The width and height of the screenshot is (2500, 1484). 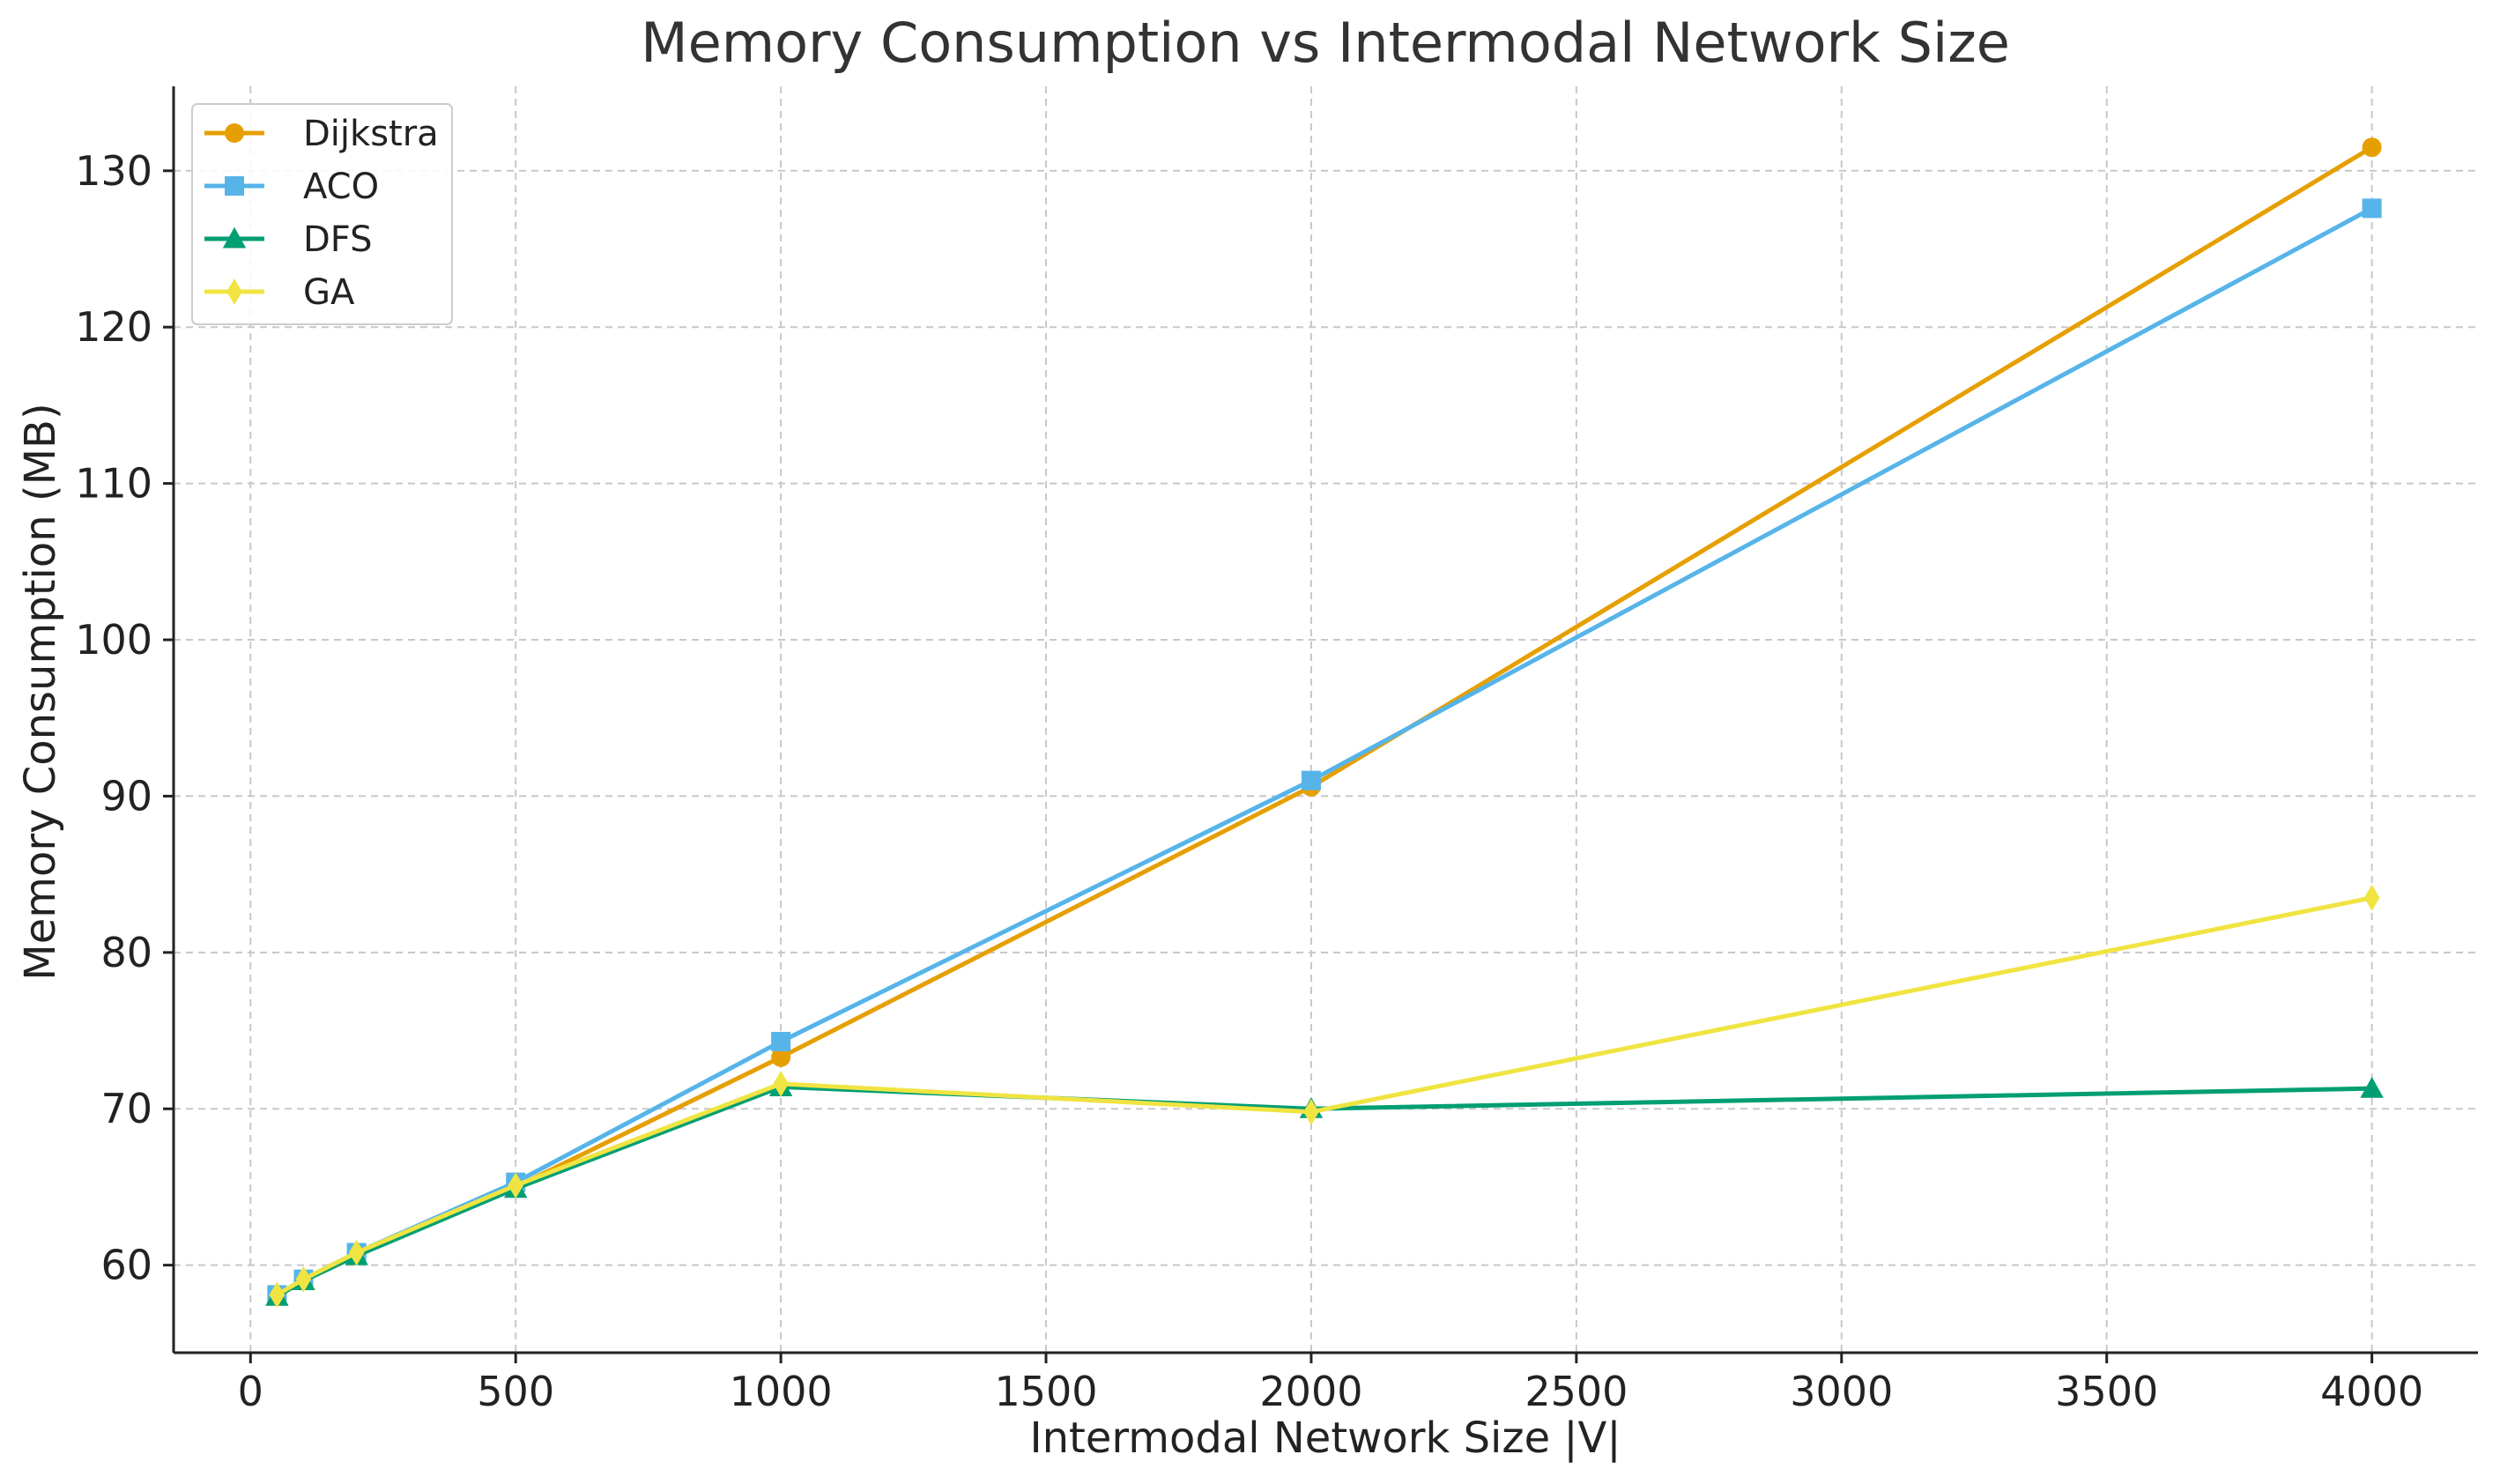 What do you see at coordinates (235, 237) in the screenshot?
I see `legend-marker-dfs` at bounding box center [235, 237].